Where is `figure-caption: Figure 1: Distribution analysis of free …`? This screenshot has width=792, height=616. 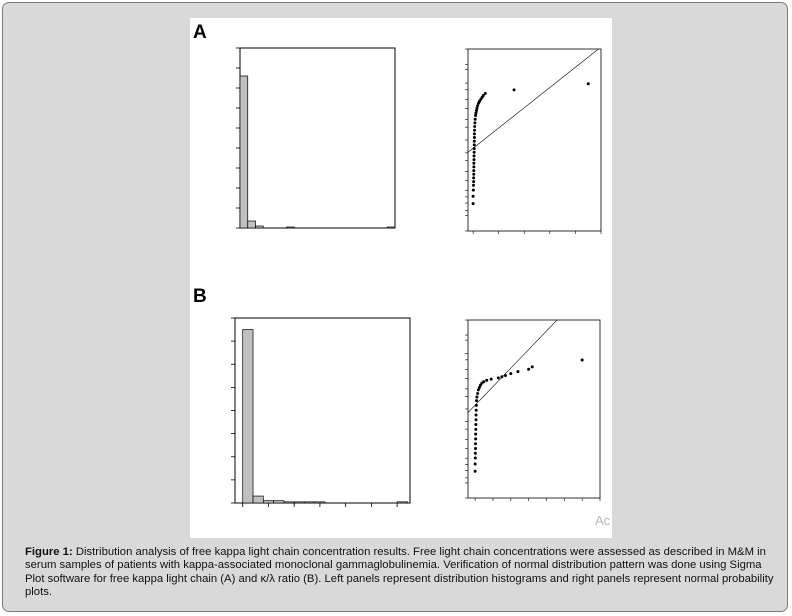 figure-caption: Figure 1: Distribution analysis of free … is located at coordinates (400, 573).